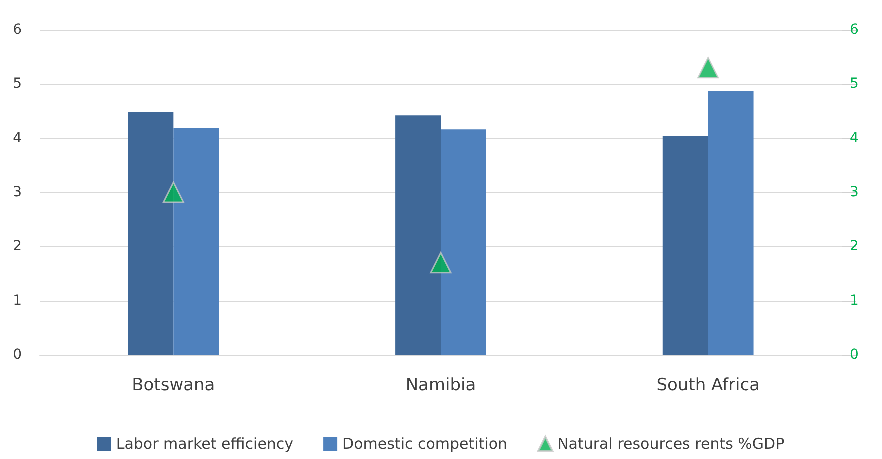  Describe the element at coordinates (17, 246) in the screenshot. I see `y-tick-label: 2` at that location.